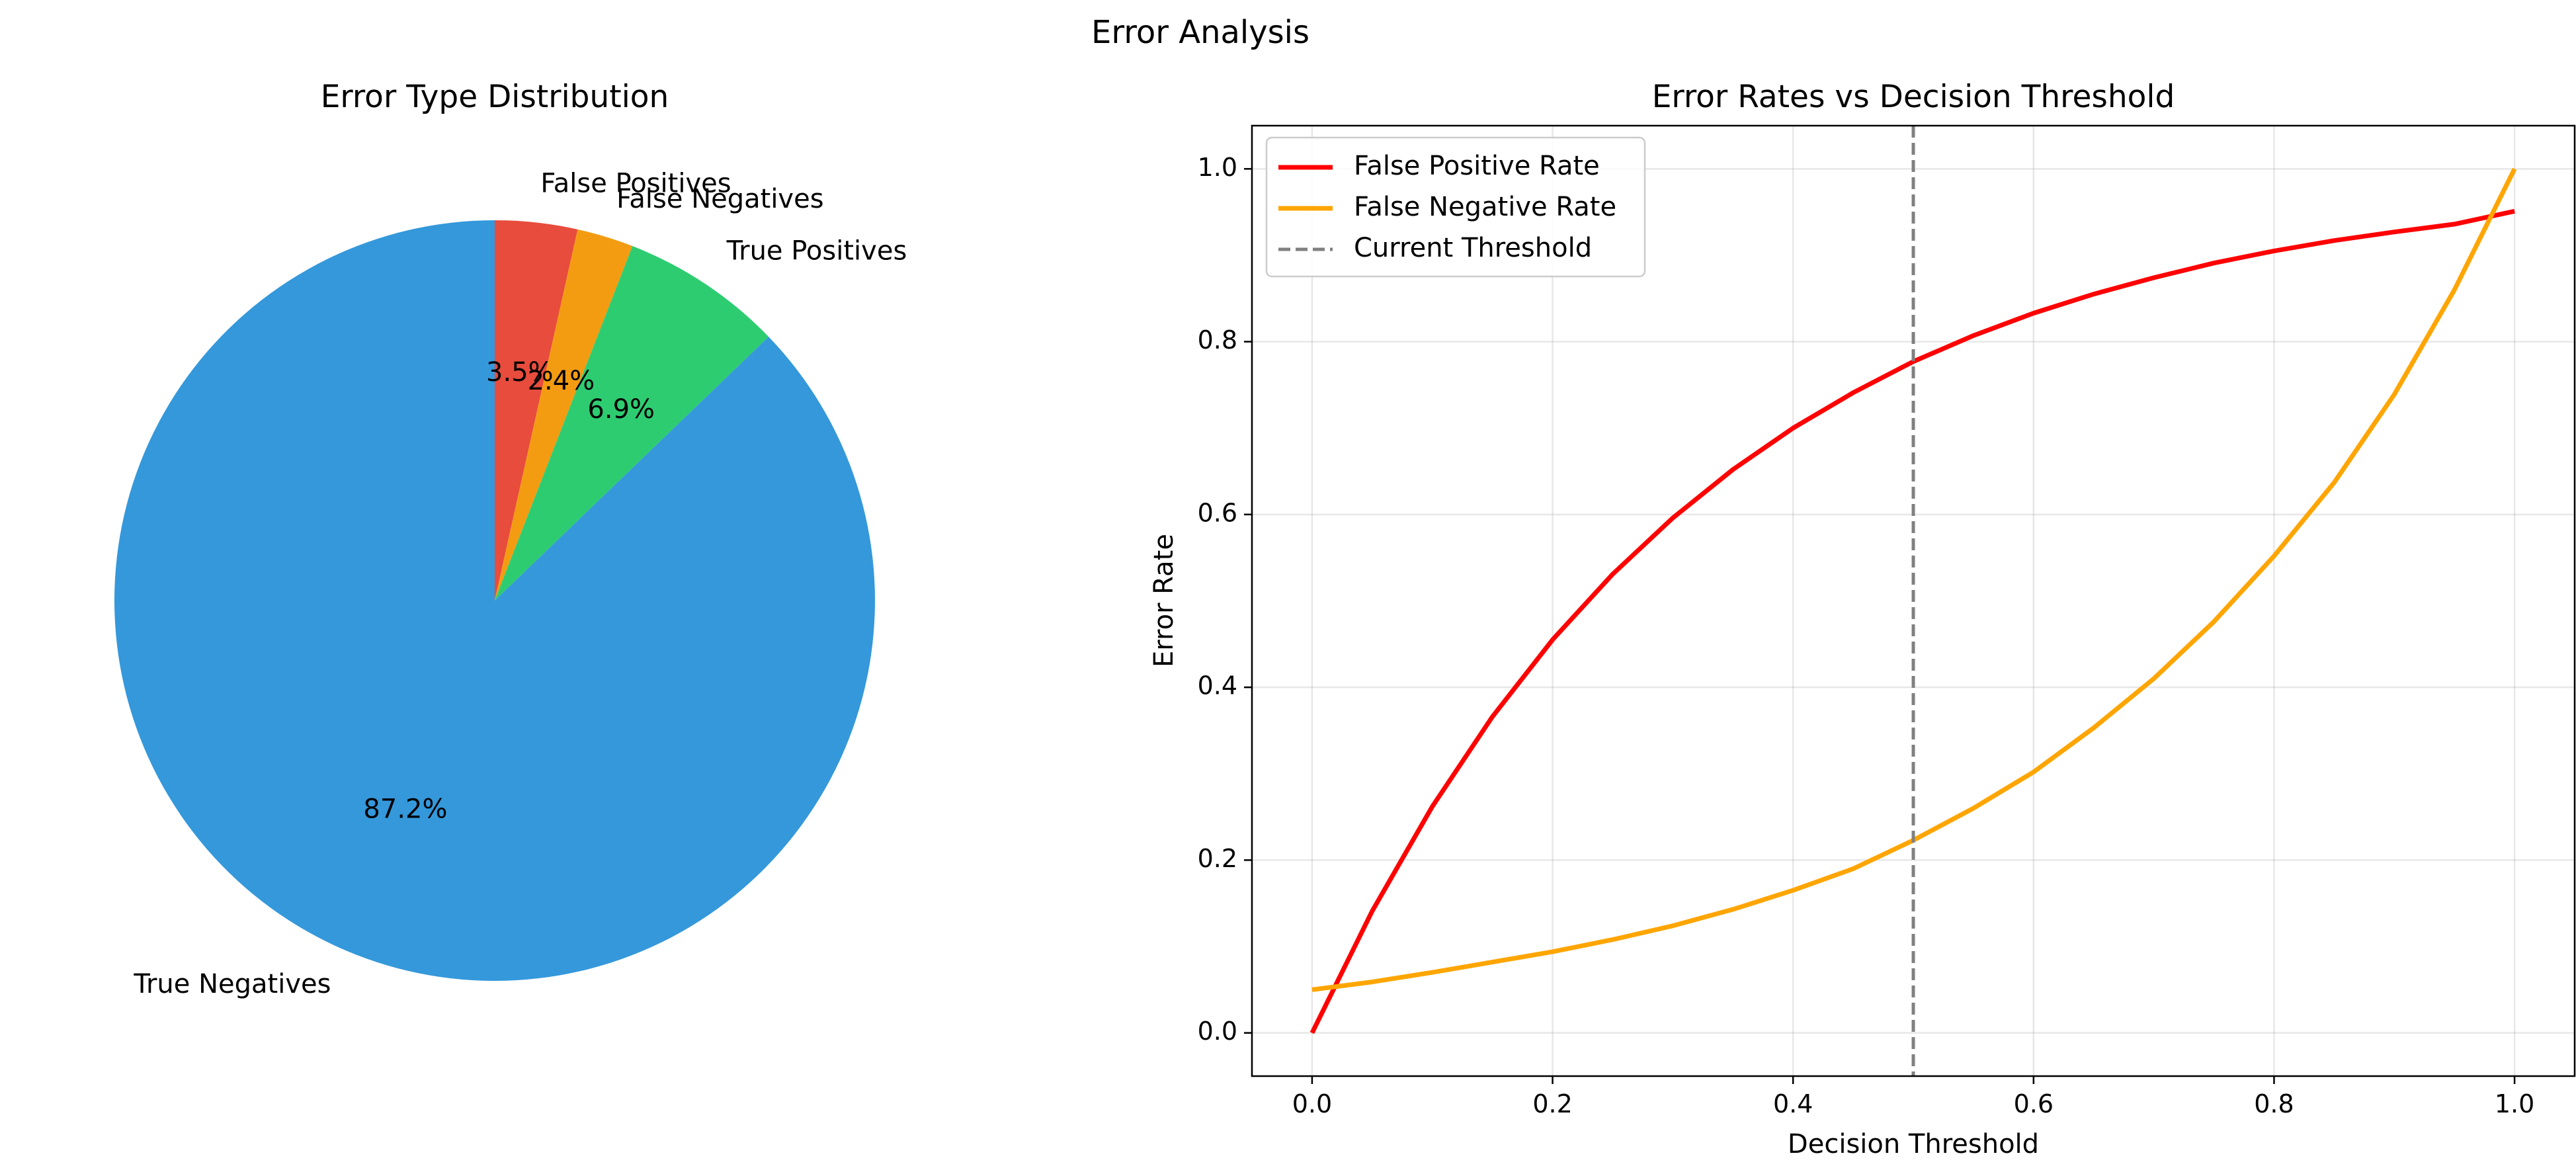 The width and height of the screenshot is (2576, 1174). Describe the element at coordinates (1914, 97) in the screenshot. I see `line-title: Error Rates vs Decision Threshold` at that location.